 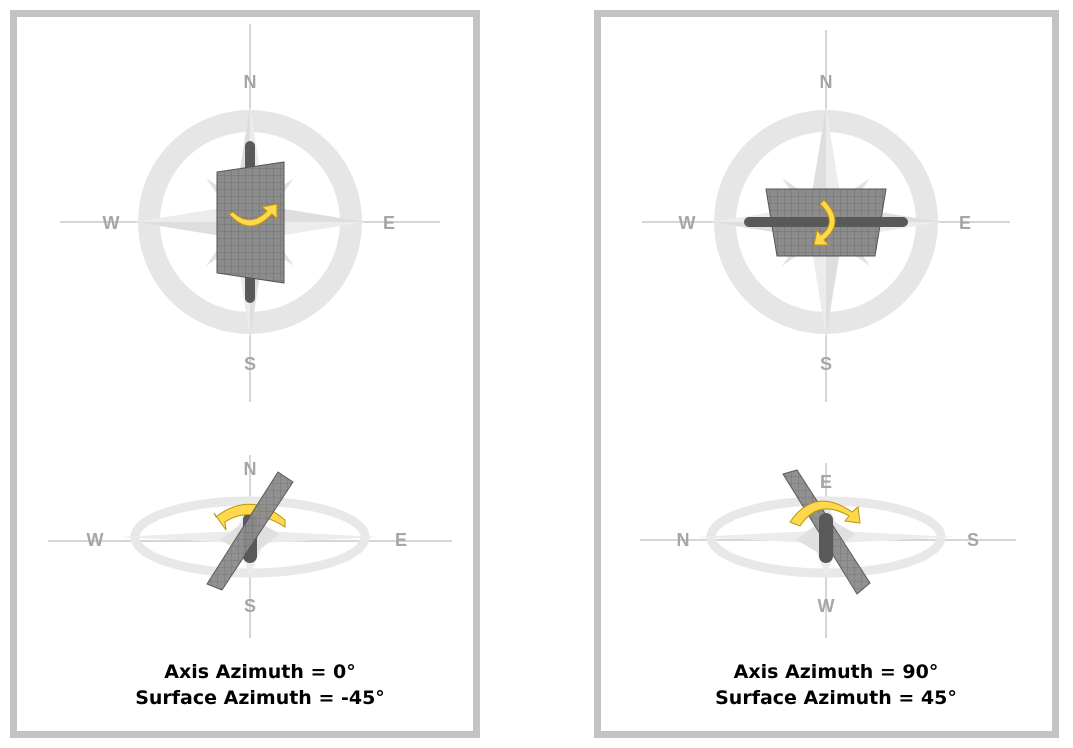 What do you see at coordinates (836, 698) in the screenshot?
I see `surface-azimuth-label: Surface Azimuth = 45°` at bounding box center [836, 698].